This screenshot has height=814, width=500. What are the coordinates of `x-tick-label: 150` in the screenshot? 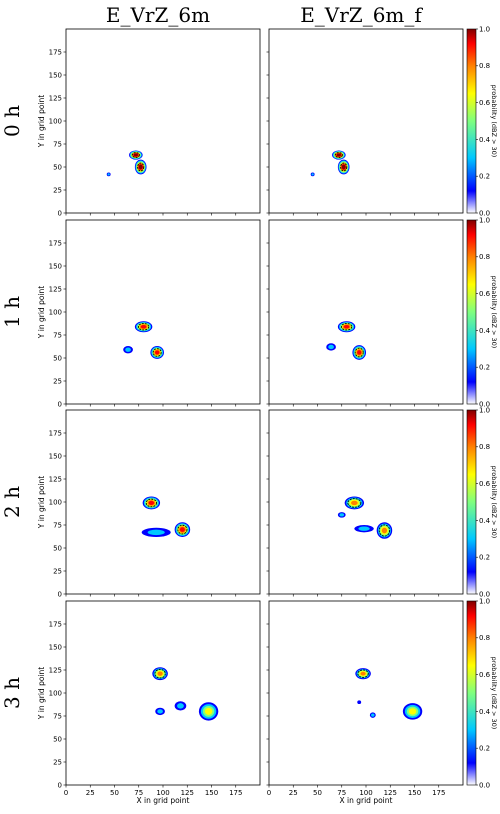 It's located at (211, 793).